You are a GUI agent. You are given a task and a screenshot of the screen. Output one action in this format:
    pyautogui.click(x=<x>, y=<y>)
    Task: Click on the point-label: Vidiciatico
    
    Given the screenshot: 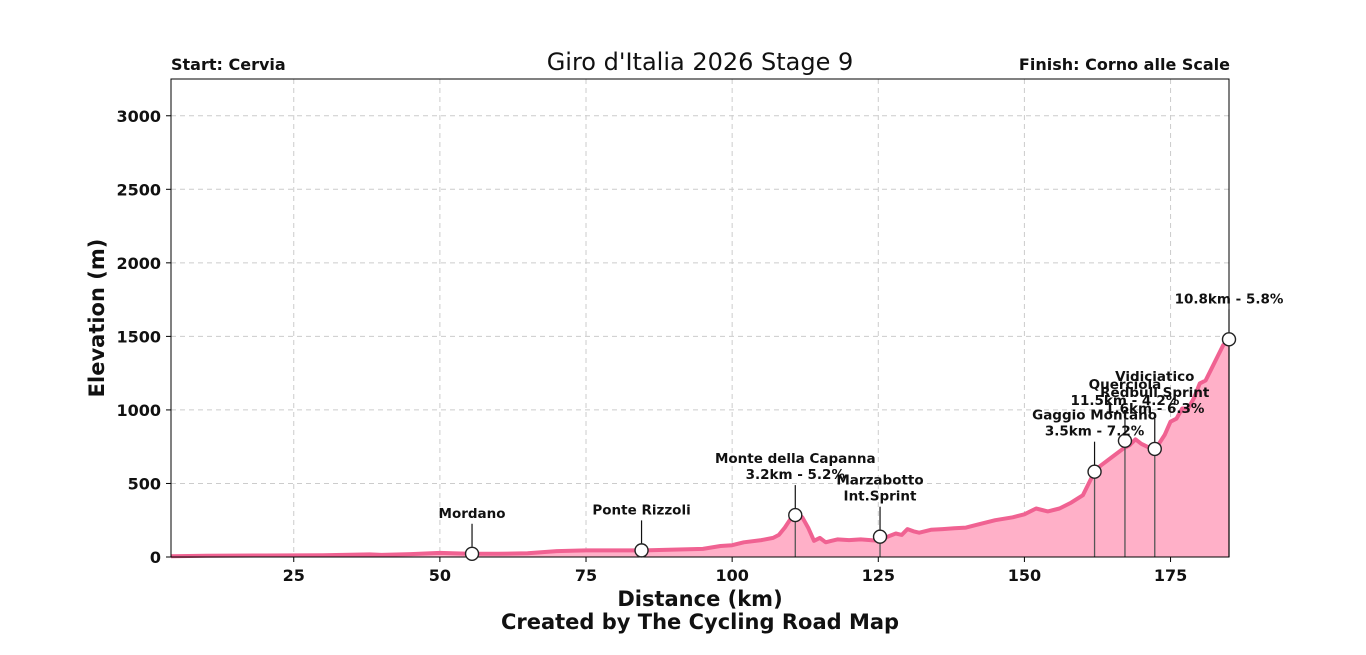 What is the action you would take?
    pyautogui.click(x=1154, y=377)
    